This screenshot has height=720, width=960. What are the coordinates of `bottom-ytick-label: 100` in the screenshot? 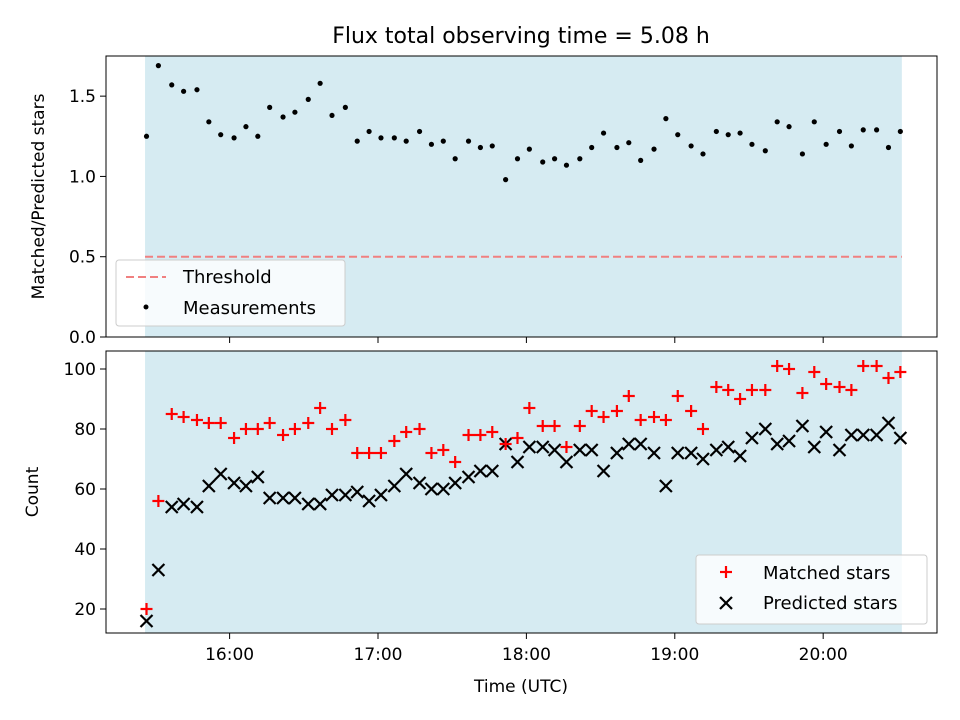 It's located at (80, 370).